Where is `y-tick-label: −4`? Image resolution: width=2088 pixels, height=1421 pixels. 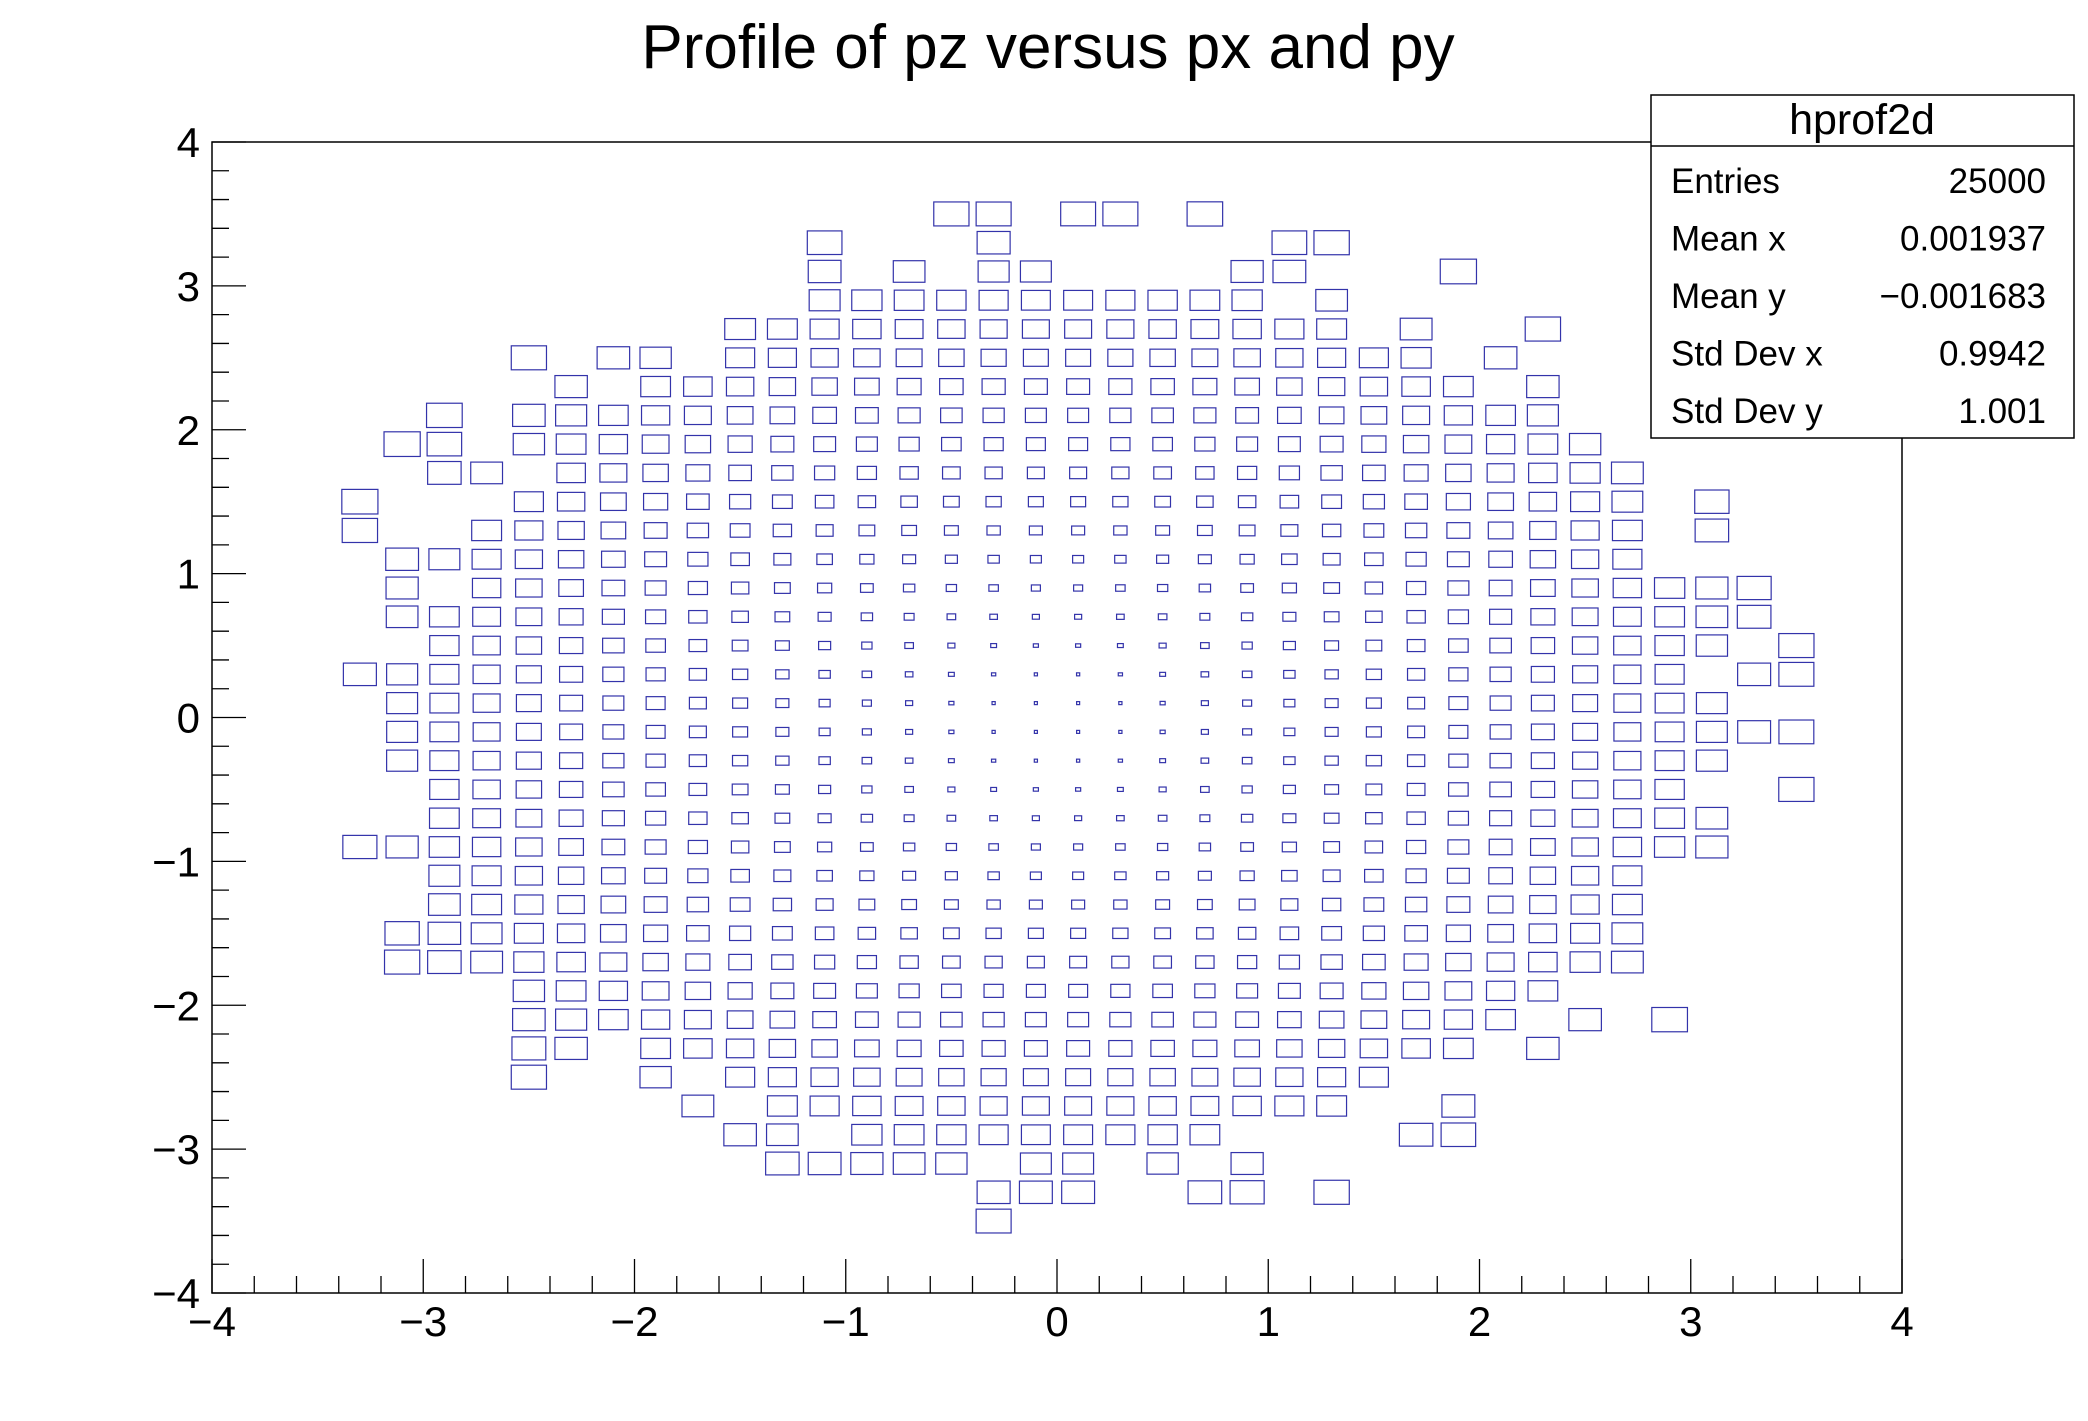
y-tick-label: −4 is located at coordinates (176, 1293).